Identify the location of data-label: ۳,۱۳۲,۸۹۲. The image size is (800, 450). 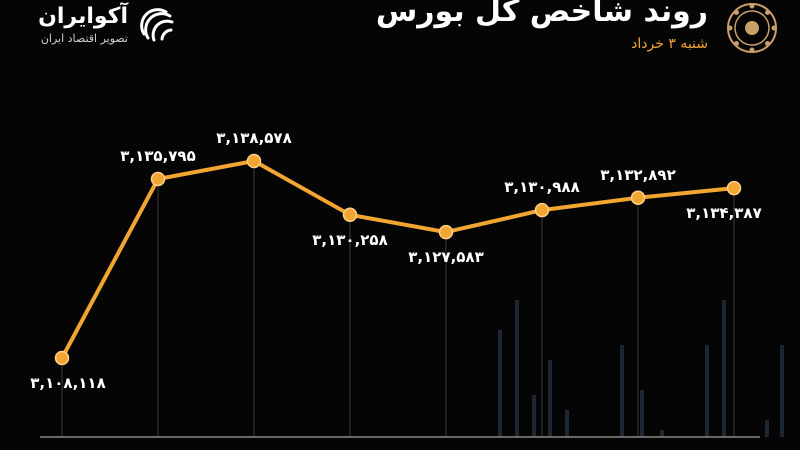
(637, 175).